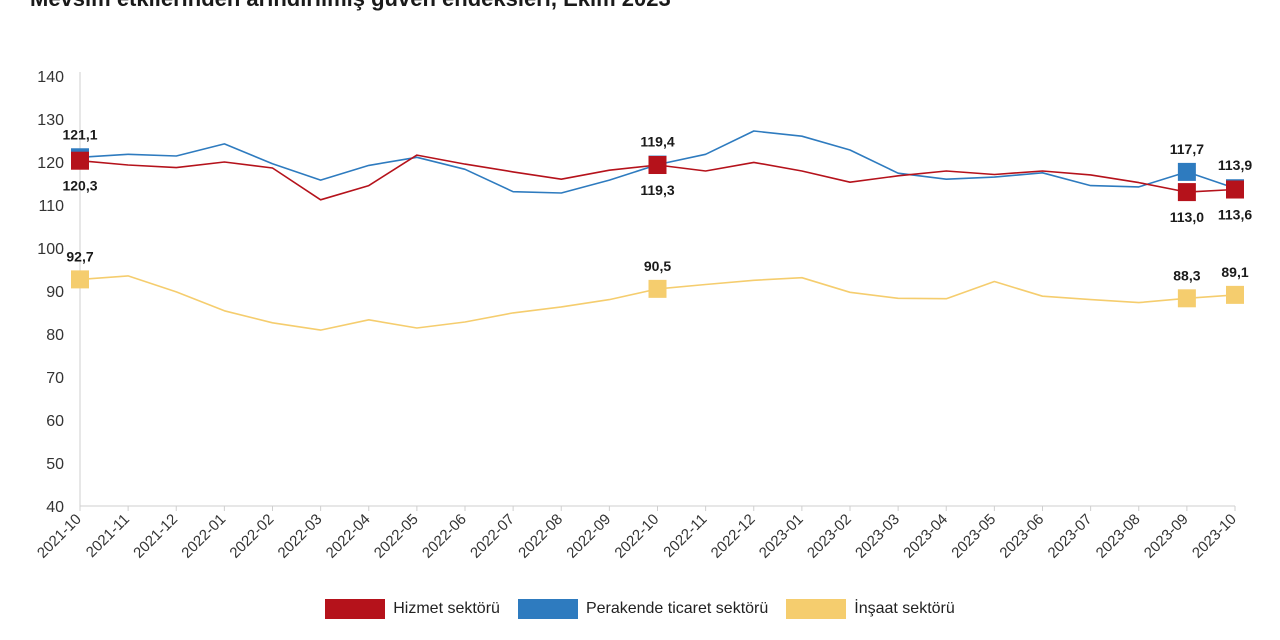 Image resolution: width=1280 pixels, height=640 pixels. What do you see at coordinates (108, 536) in the screenshot?
I see `x-tick-label: 2021-11` at bounding box center [108, 536].